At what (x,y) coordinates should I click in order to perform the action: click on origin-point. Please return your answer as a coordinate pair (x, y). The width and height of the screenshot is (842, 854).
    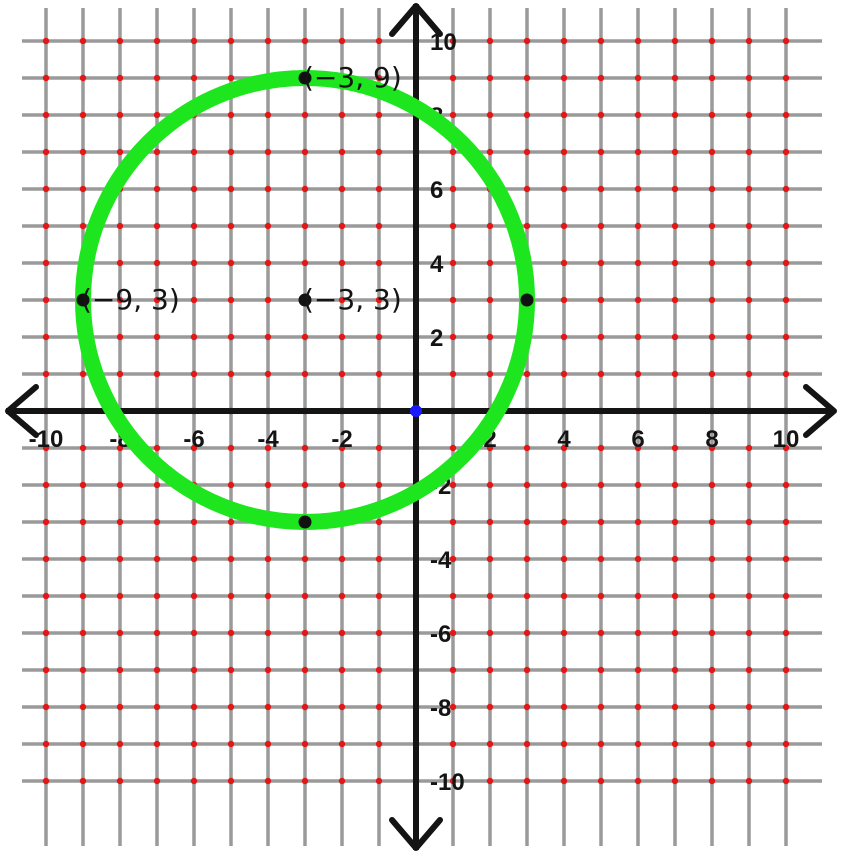
    Looking at the image, I should click on (416, 411).